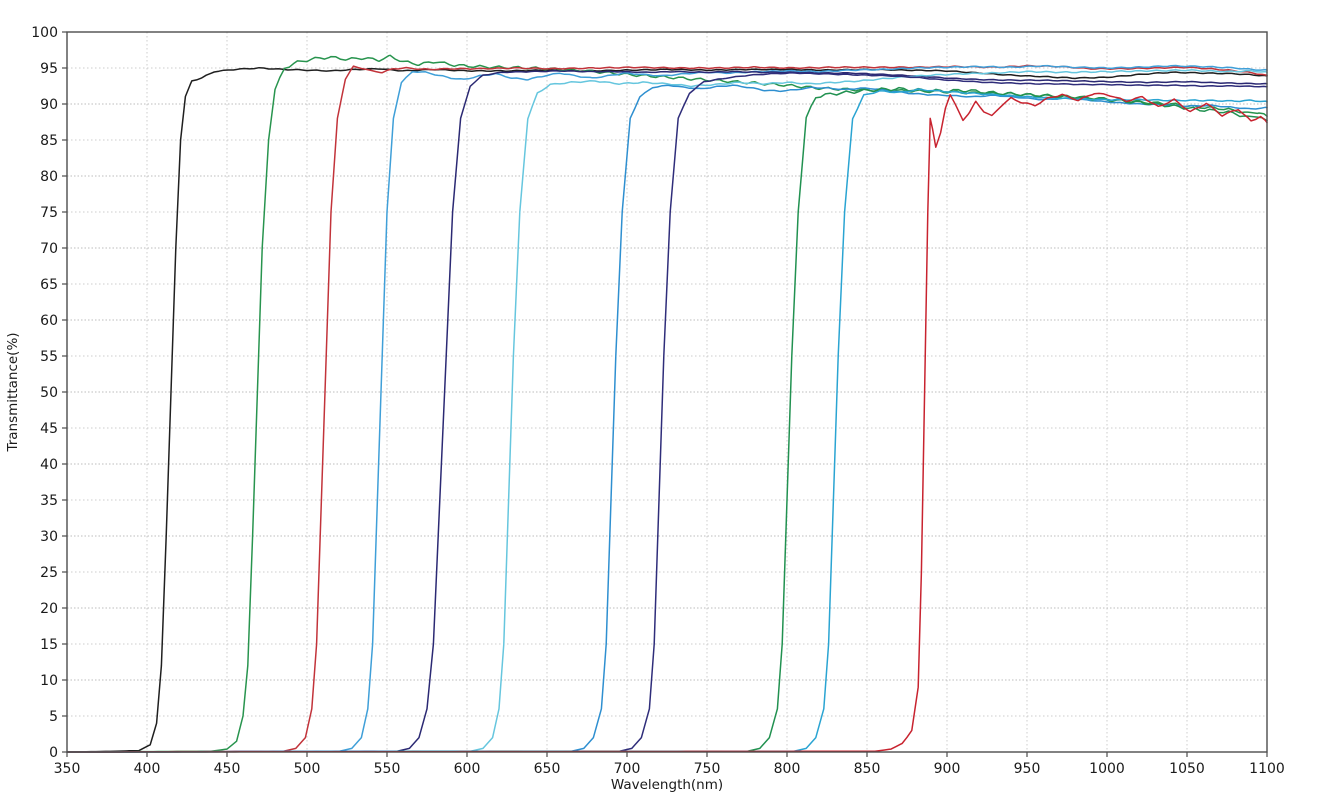  I want to click on y-tick-label: 25, so click(49, 573).